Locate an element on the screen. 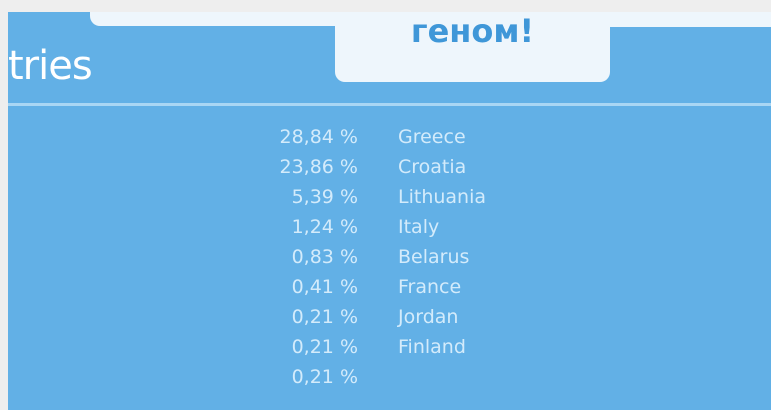  country: France is located at coordinates (430, 287).